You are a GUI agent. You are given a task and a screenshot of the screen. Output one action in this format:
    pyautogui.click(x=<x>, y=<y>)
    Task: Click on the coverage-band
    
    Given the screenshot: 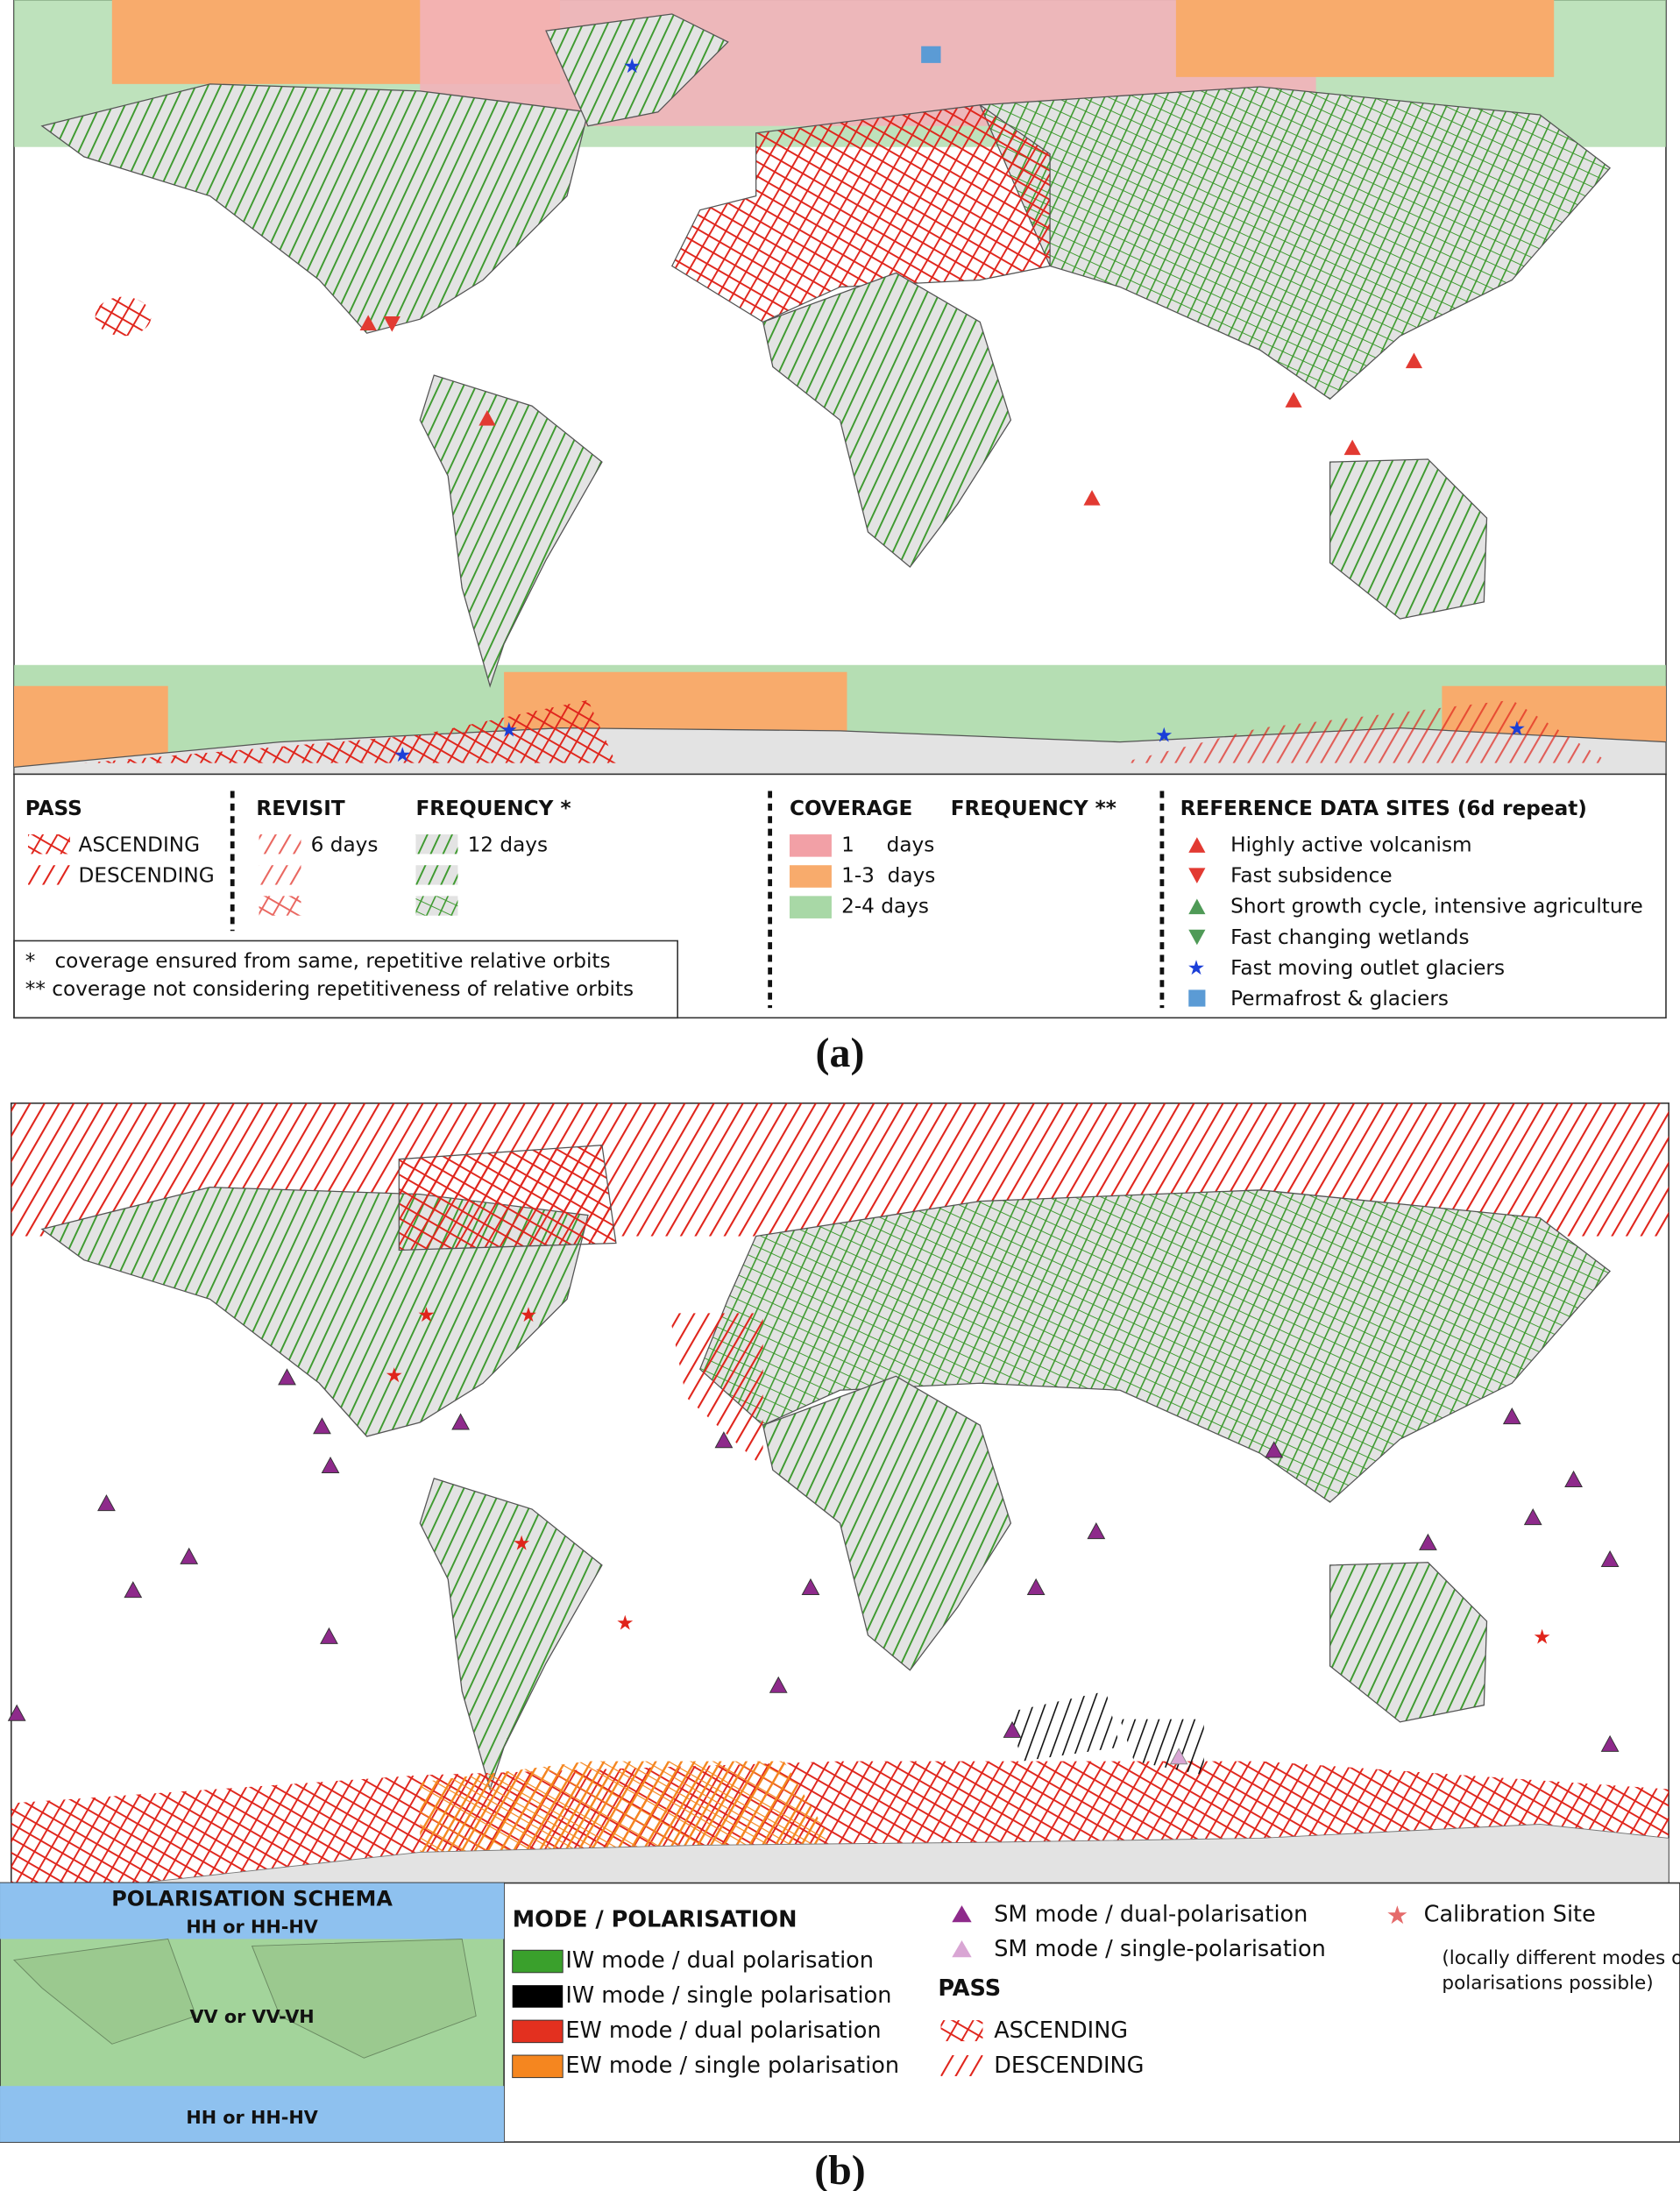 What is the action you would take?
    pyautogui.click(x=1365, y=38)
    